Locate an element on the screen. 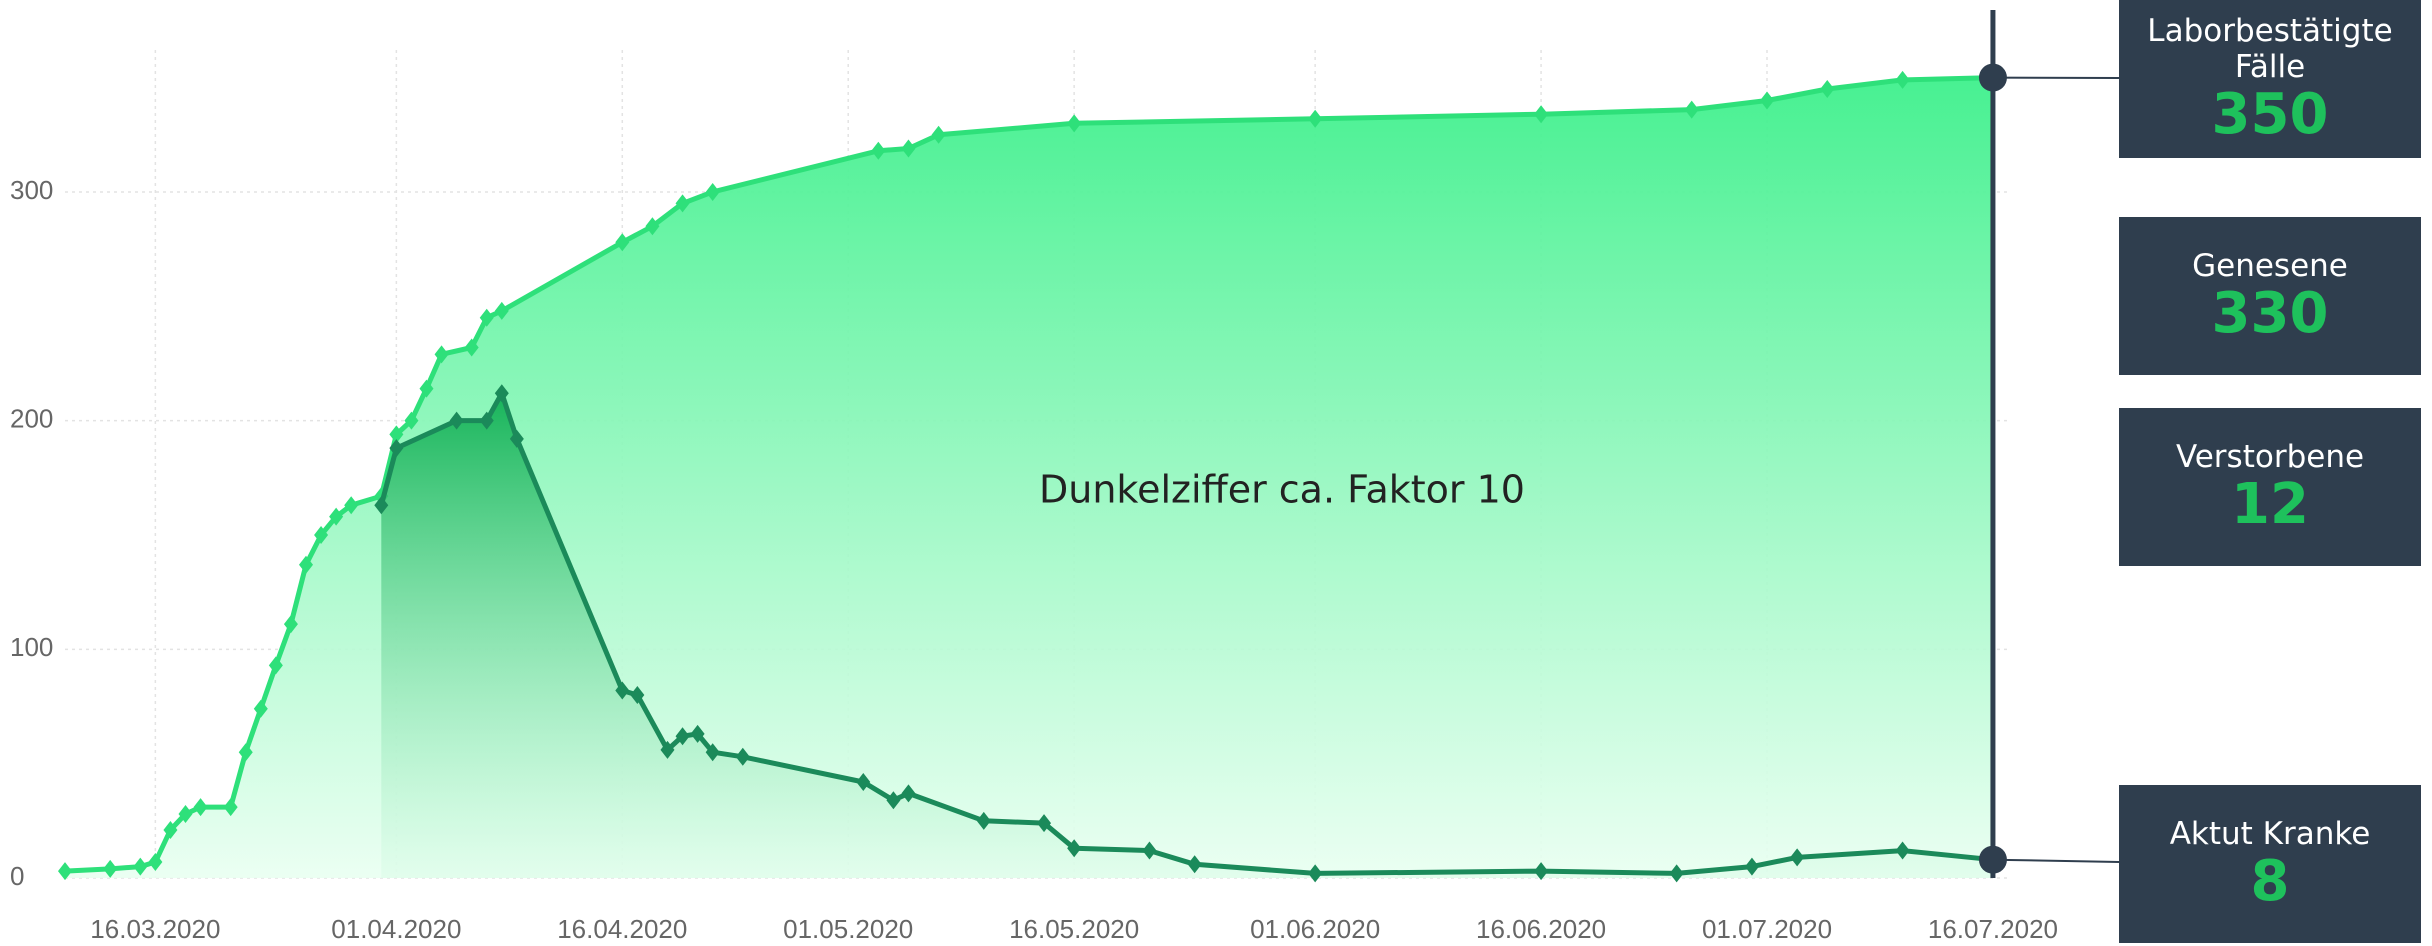 This screenshot has height=946, width=2432. y-tick-label: 0 is located at coordinates (17, 876).